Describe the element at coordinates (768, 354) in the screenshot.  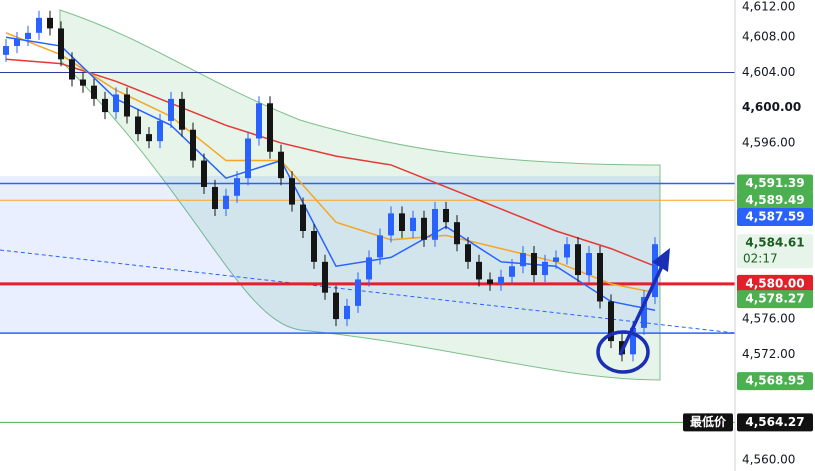
I see `y-tick-label: 4,572.00` at that location.